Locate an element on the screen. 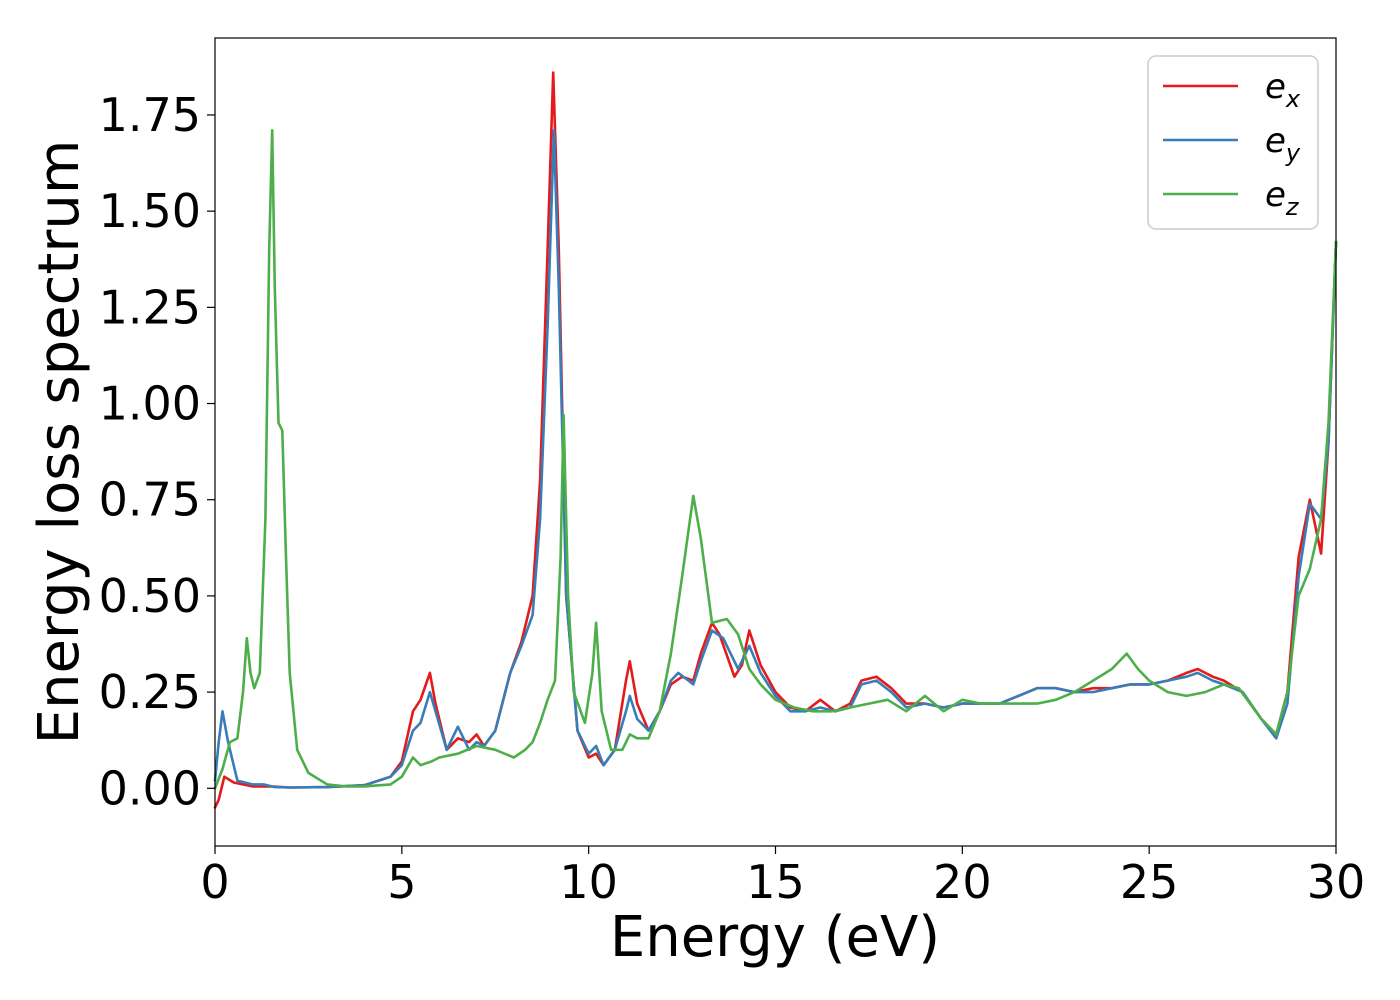 This screenshot has height=1000, width=1400. x-tick-label: 10 is located at coordinates (588, 882).